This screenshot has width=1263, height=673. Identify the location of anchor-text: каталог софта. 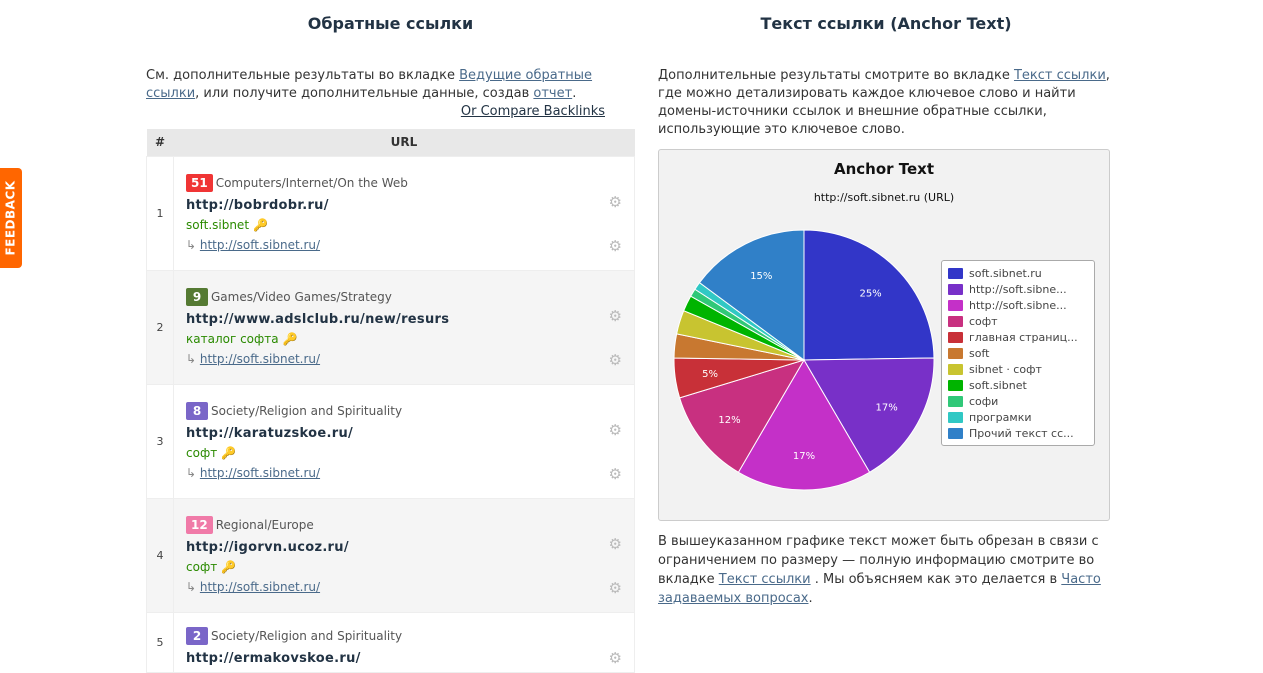
(232, 339).